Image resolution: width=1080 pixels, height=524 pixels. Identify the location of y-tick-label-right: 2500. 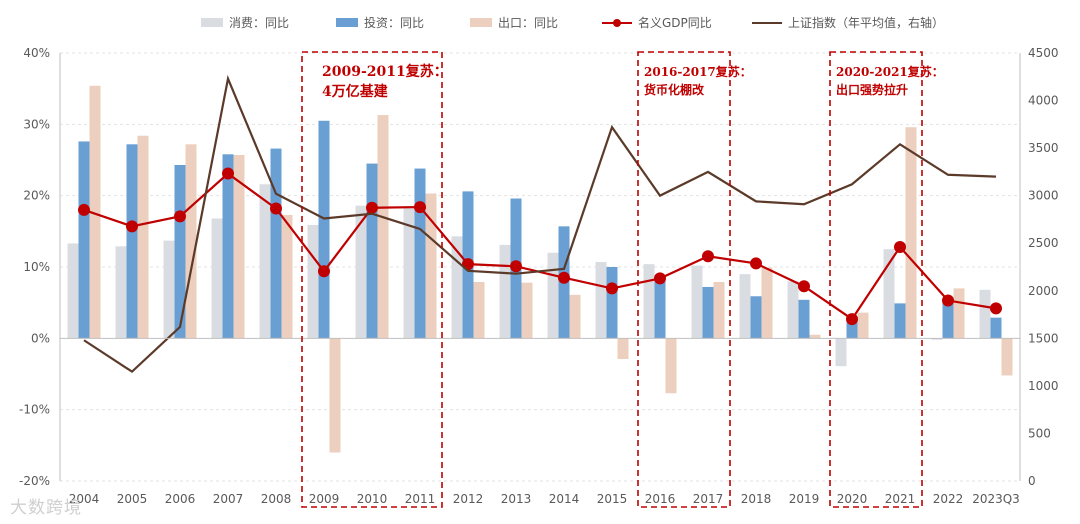
(1043, 243).